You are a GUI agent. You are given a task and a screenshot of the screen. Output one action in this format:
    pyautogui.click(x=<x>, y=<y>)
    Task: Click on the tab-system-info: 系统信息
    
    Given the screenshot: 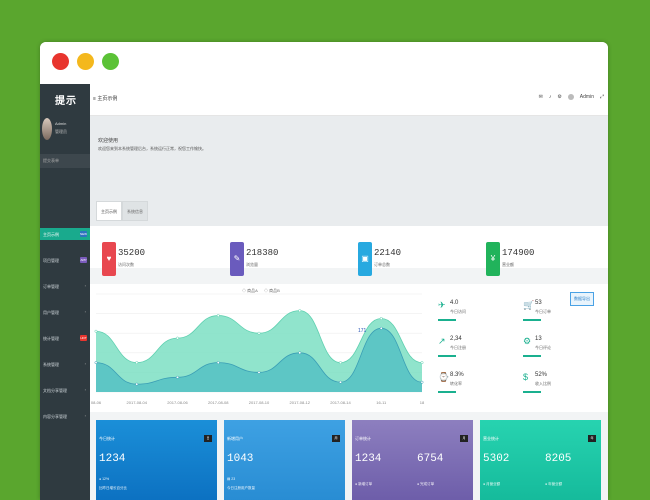 What is the action you would take?
    pyautogui.click(x=135, y=211)
    